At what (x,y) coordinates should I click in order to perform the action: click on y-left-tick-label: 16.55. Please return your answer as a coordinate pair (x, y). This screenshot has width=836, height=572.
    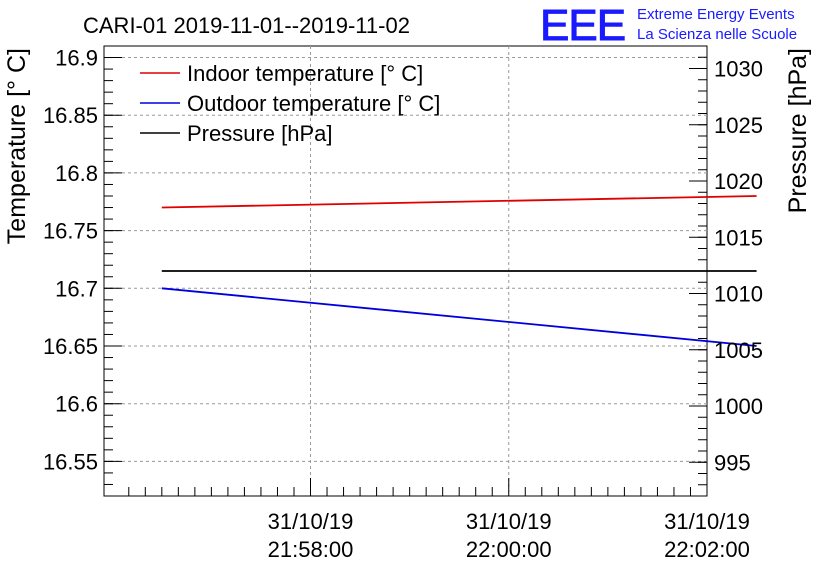
    Looking at the image, I should click on (70, 461).